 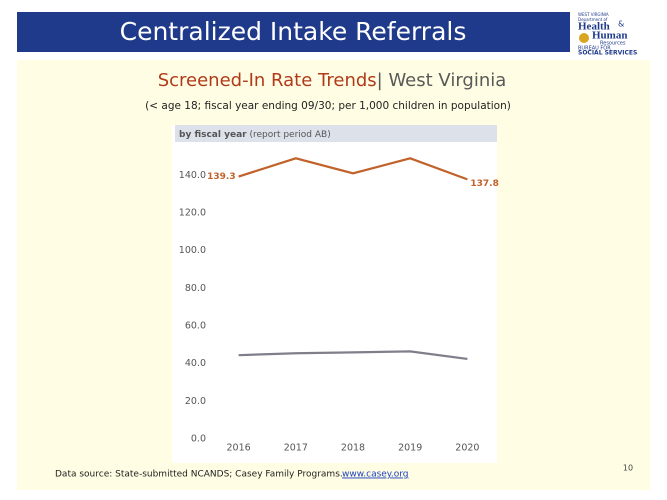 I want to click on chart-title-suffix: | West Virginia, so click(x=442, y=80).